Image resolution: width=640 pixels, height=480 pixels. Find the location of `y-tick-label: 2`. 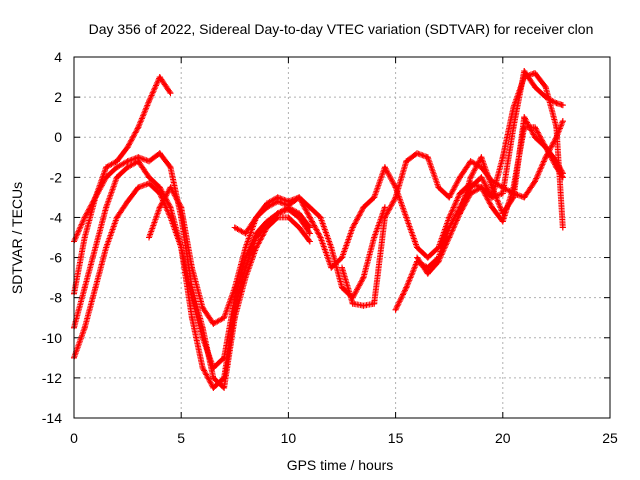

y-tick-label: 2 is located at coordinates (58, 97).